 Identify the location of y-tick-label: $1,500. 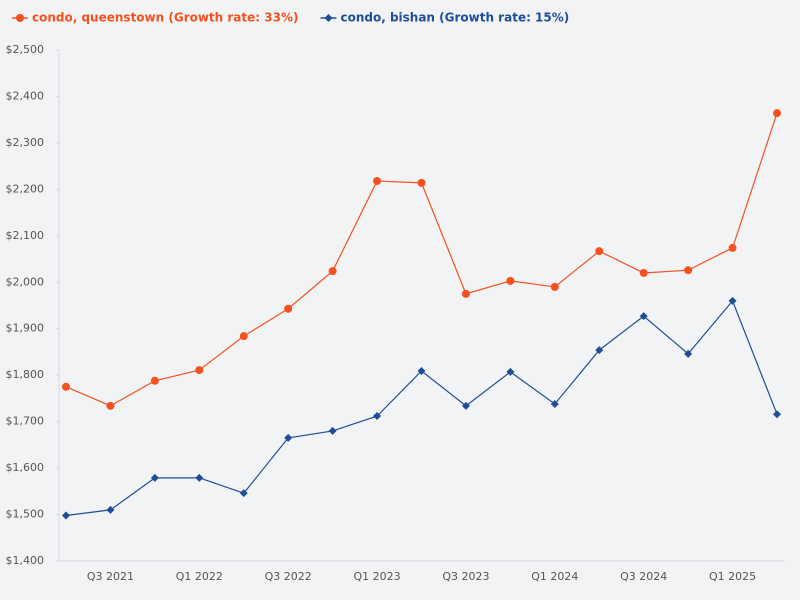
(25, 514).